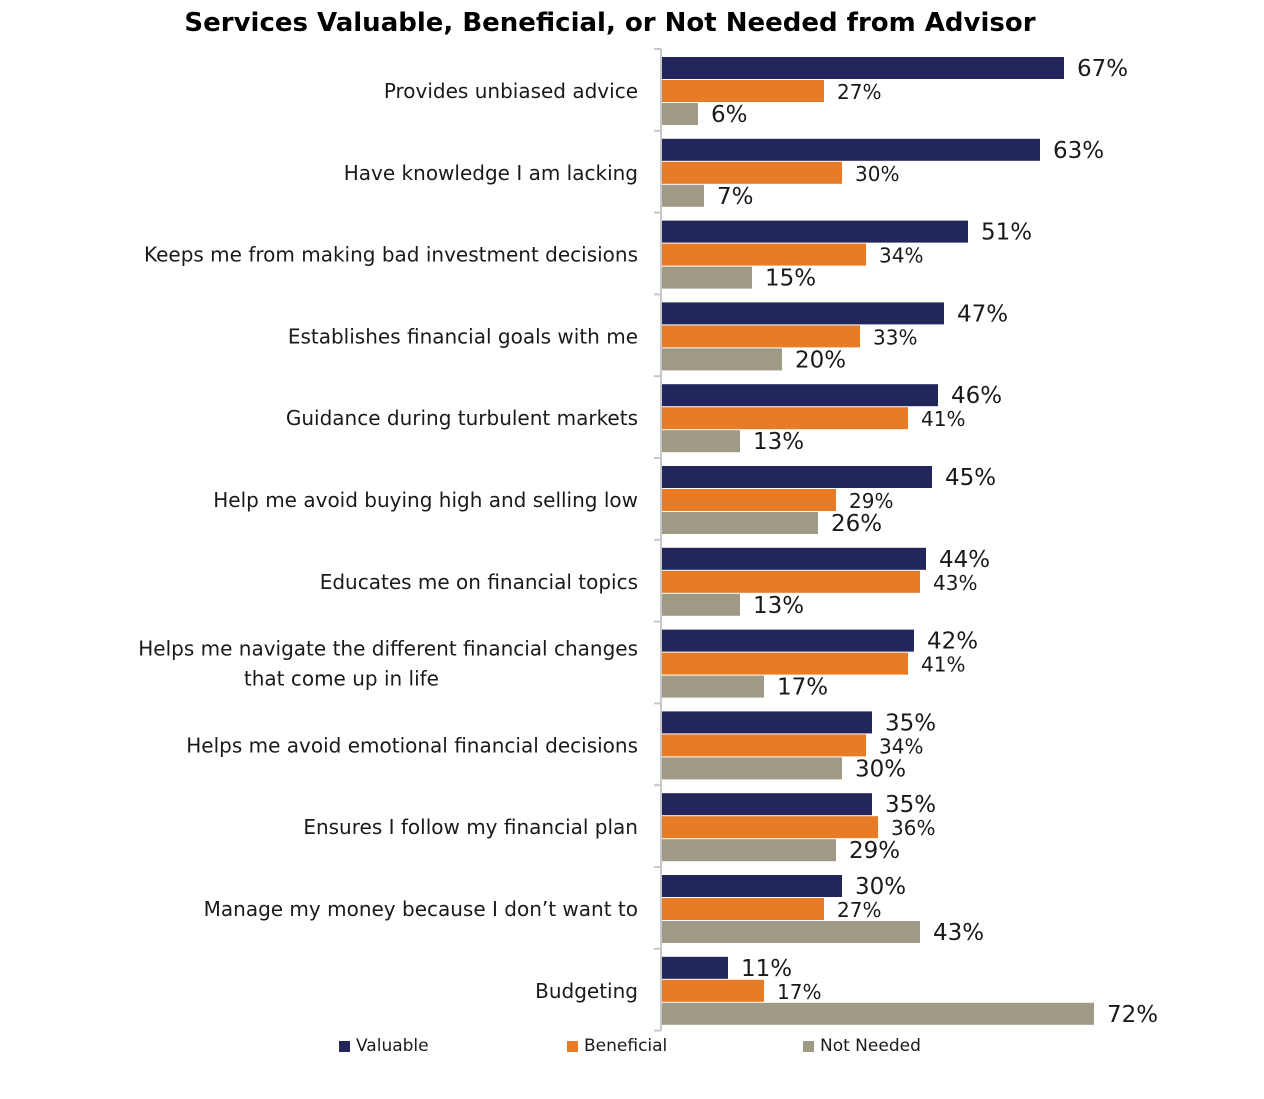 The width and height of the screenshot is (1264, 1099). Describe the element at coordinates (964, 560) in the screenshot. I see `data-label: 44%` at that location.